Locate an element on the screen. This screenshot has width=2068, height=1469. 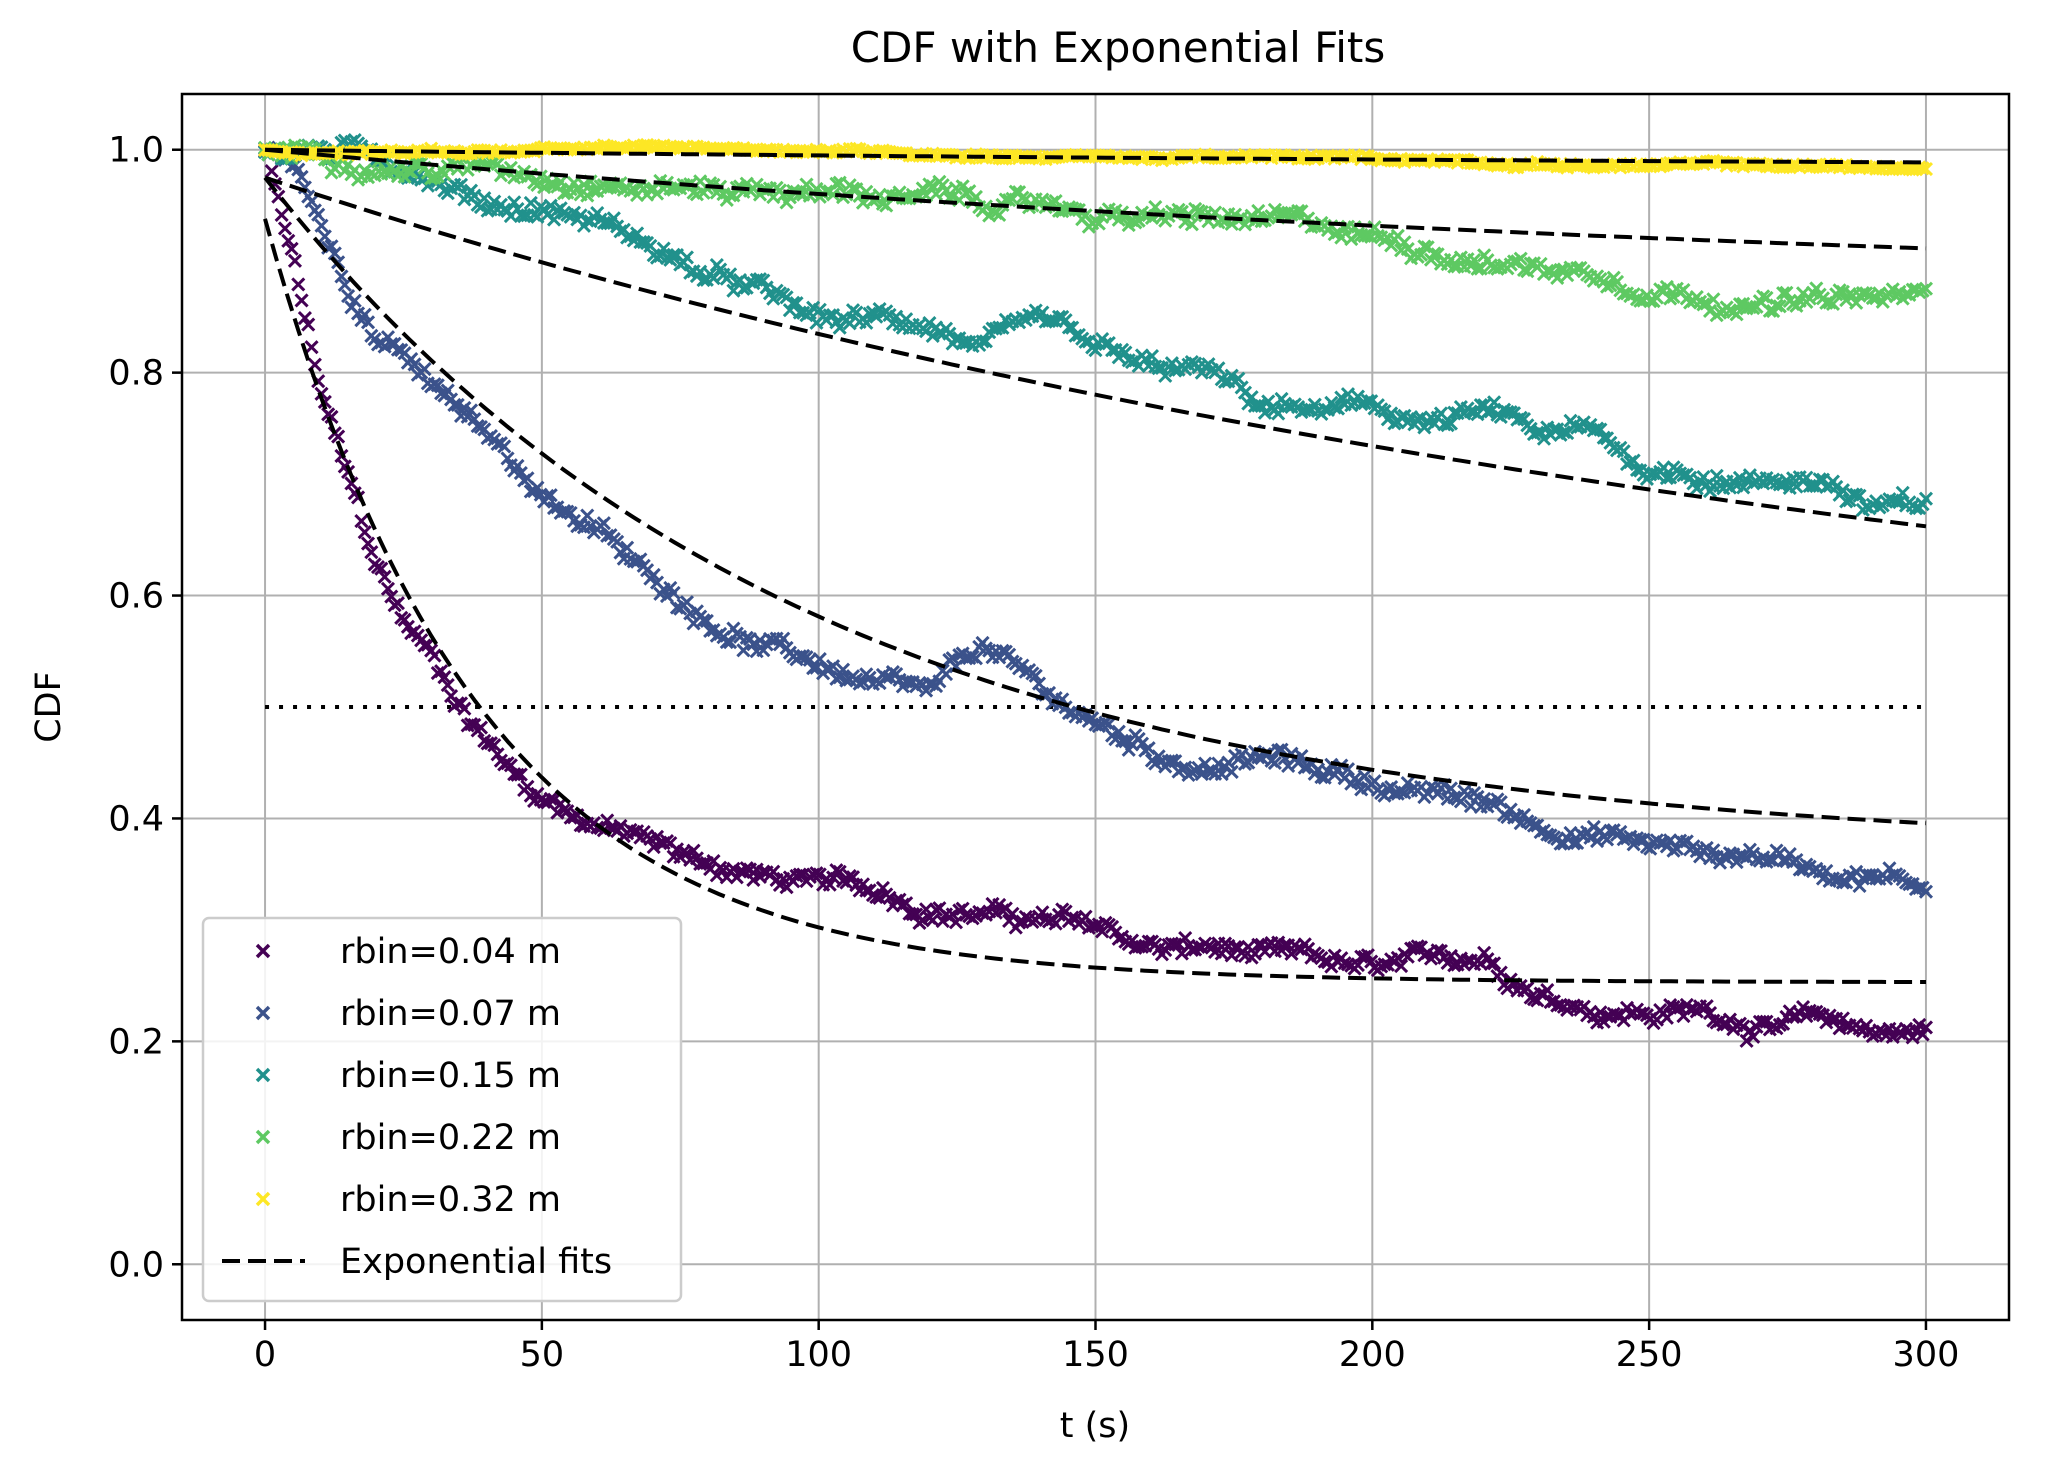
y-axis: 0.0 0.2 0.4 0.6 0.8 1.0 is located at coordinates (145, 708).